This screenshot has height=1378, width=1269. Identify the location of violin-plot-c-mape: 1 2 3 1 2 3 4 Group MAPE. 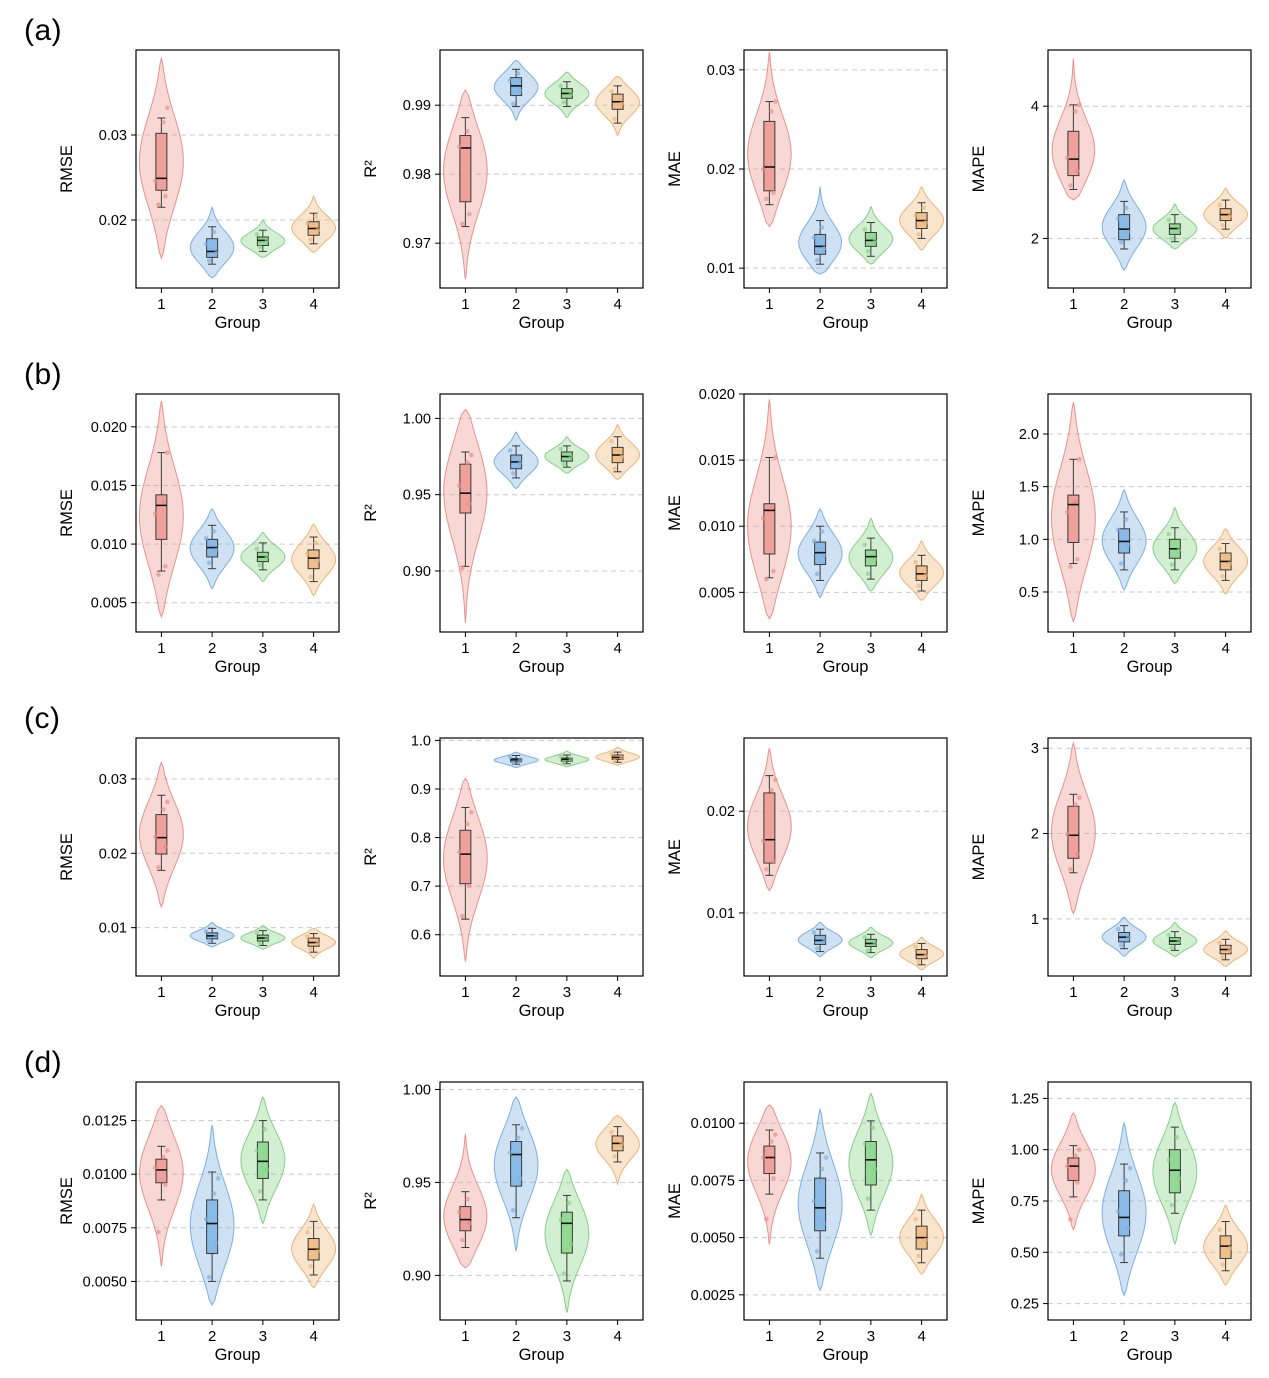
(1111, 878).